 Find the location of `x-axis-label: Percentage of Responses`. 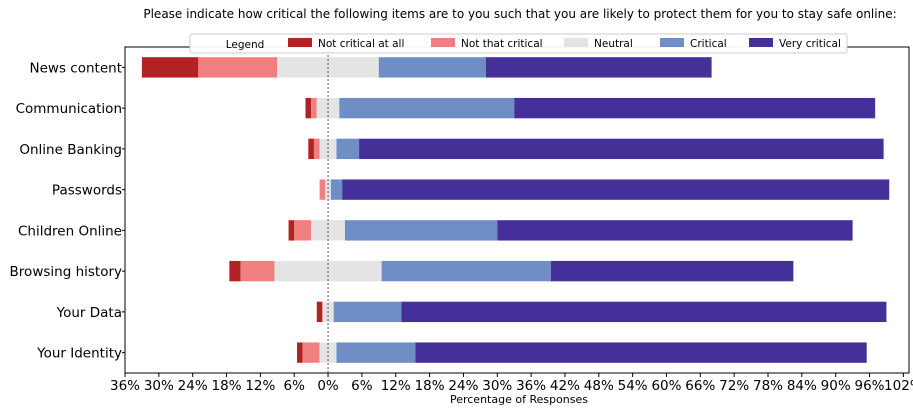

x-axis-label: Percentage of Responses is located at coordinates (519, 399).